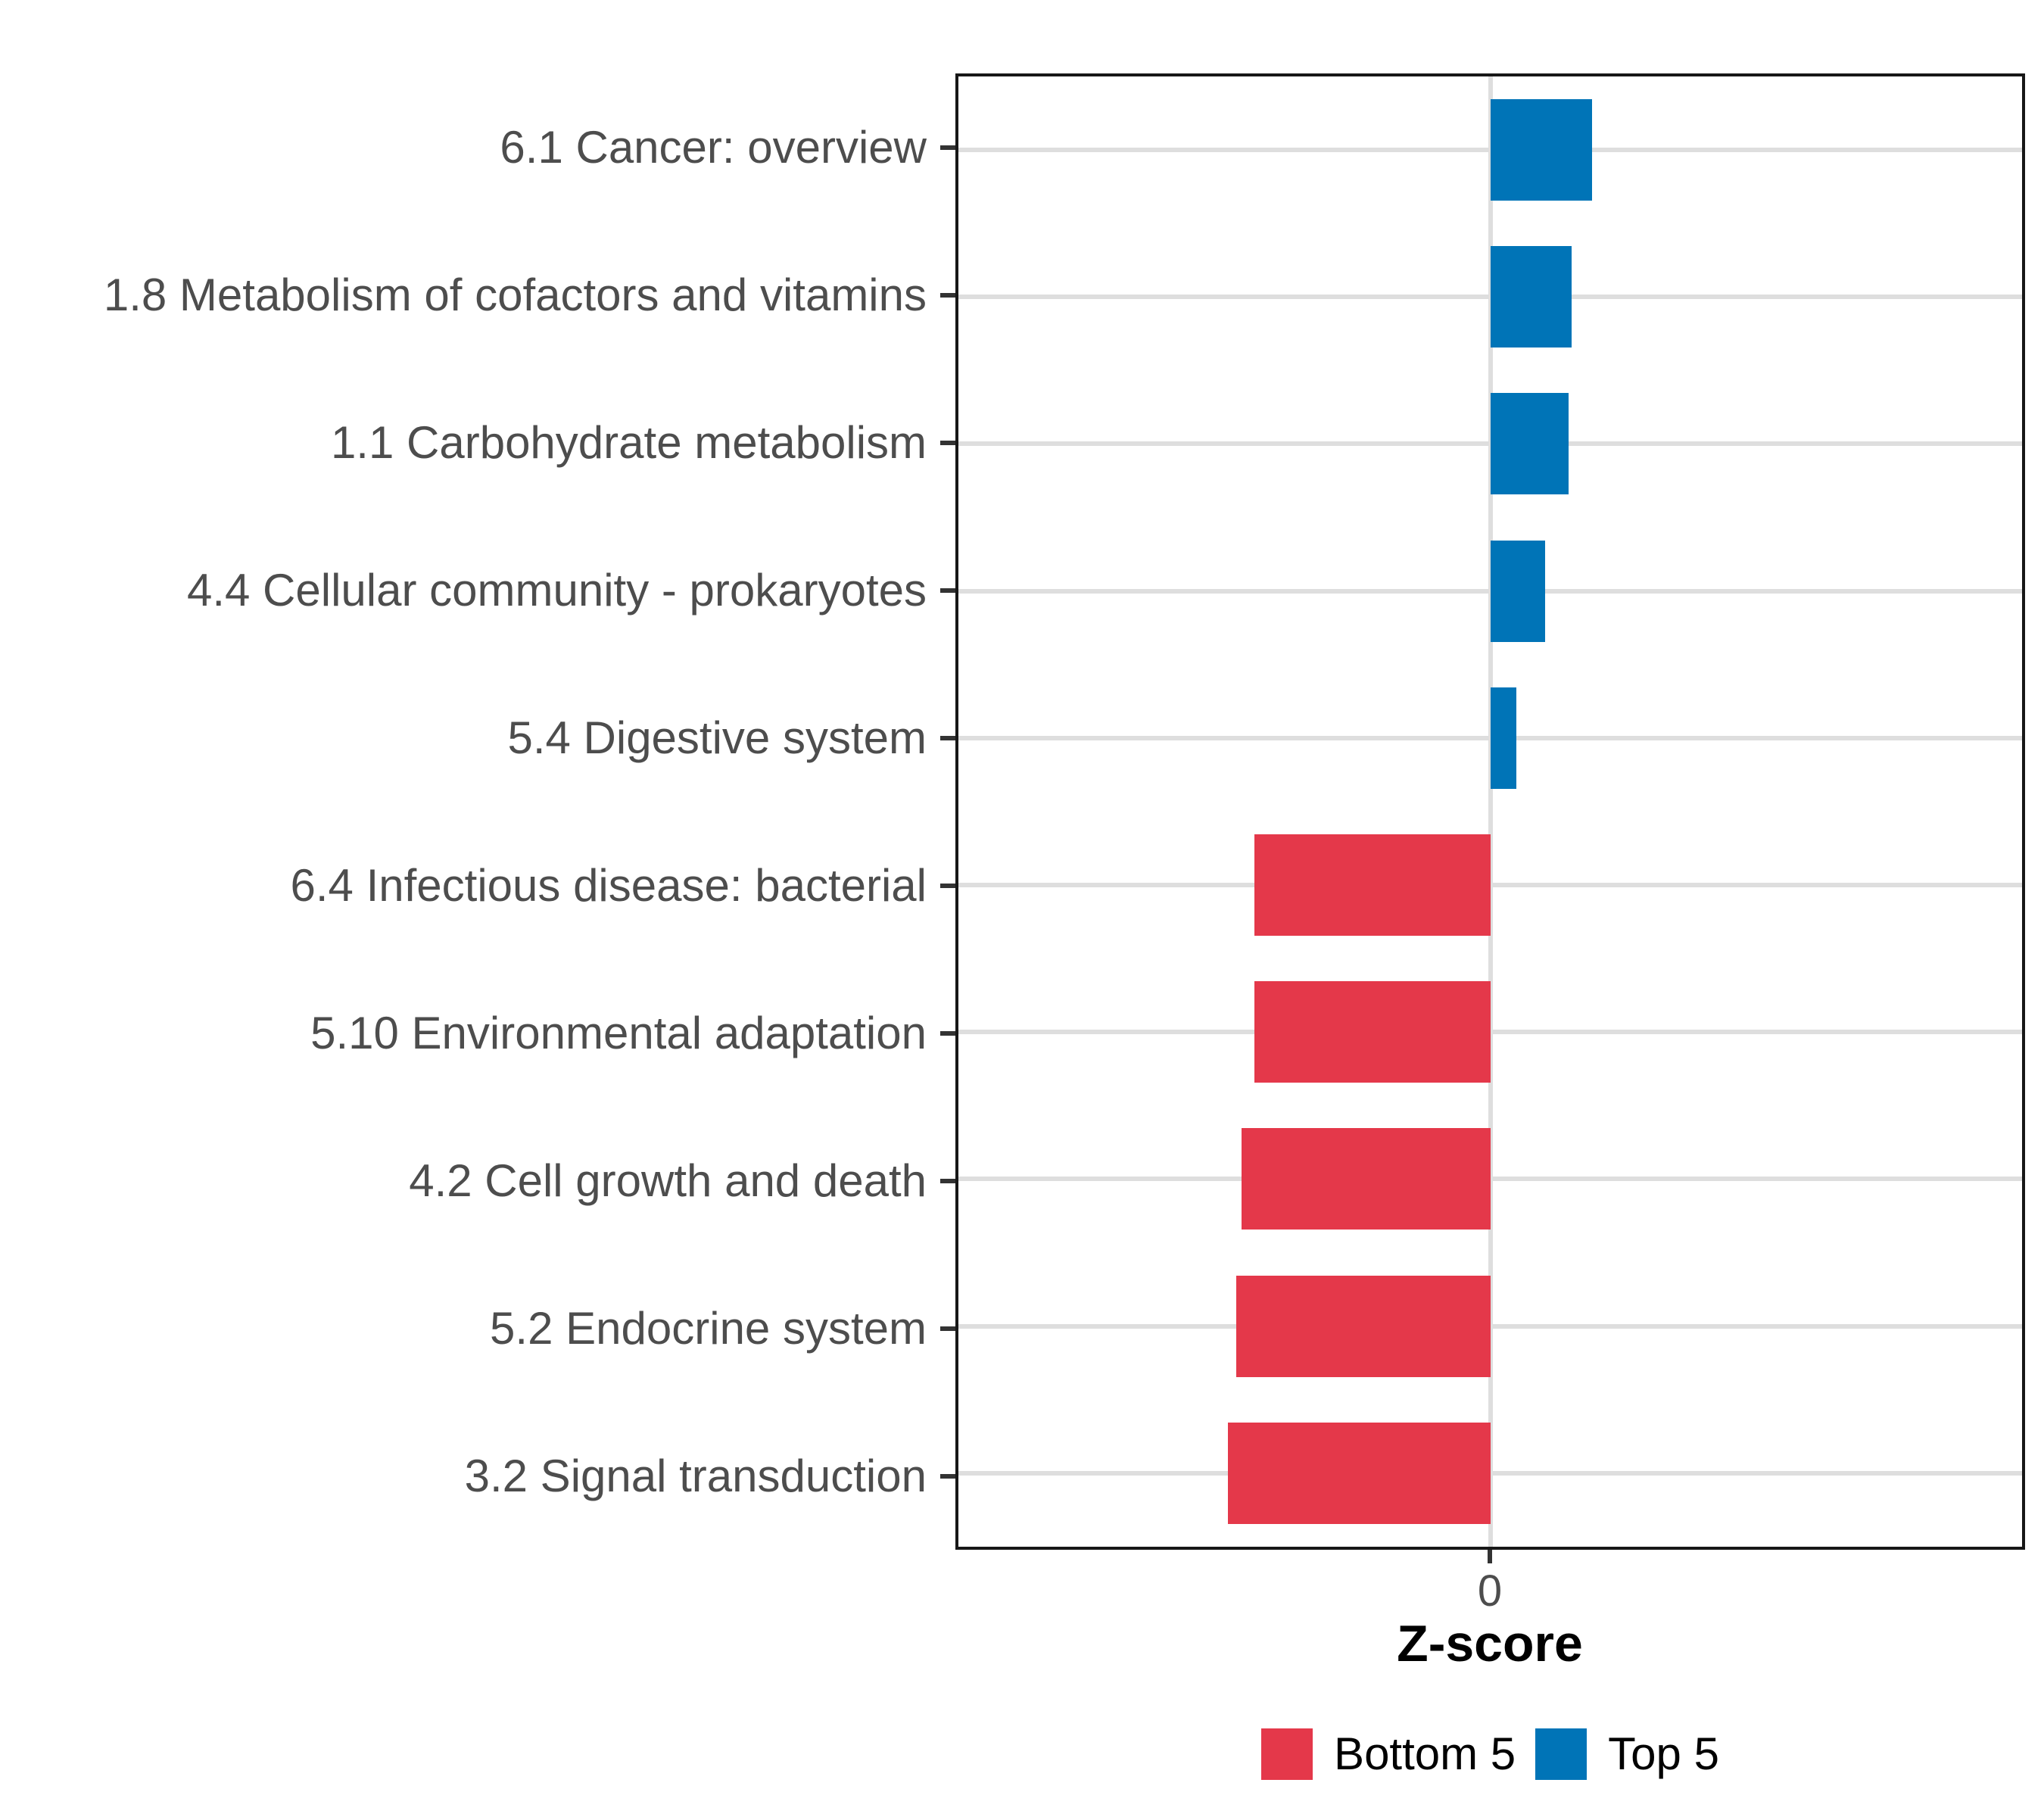 This screenshot has height=1817, width=2044. Describe the element at coordinates (668, 1180) in the screenshot. I see `y-axis-label: 4.2 Cell growth and death` at that location.